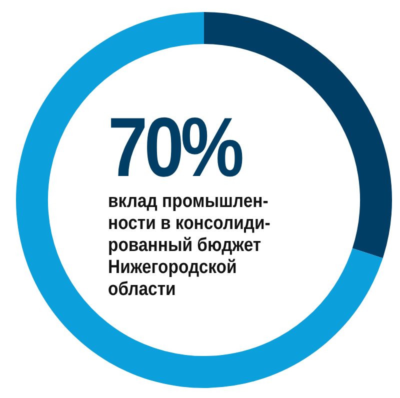  Describe the element at coordinates (190, 246) in the screenshot. I see `text: вклад промышлен- ности в консолиди- рованный бюджет Нижегородской области` at that location.